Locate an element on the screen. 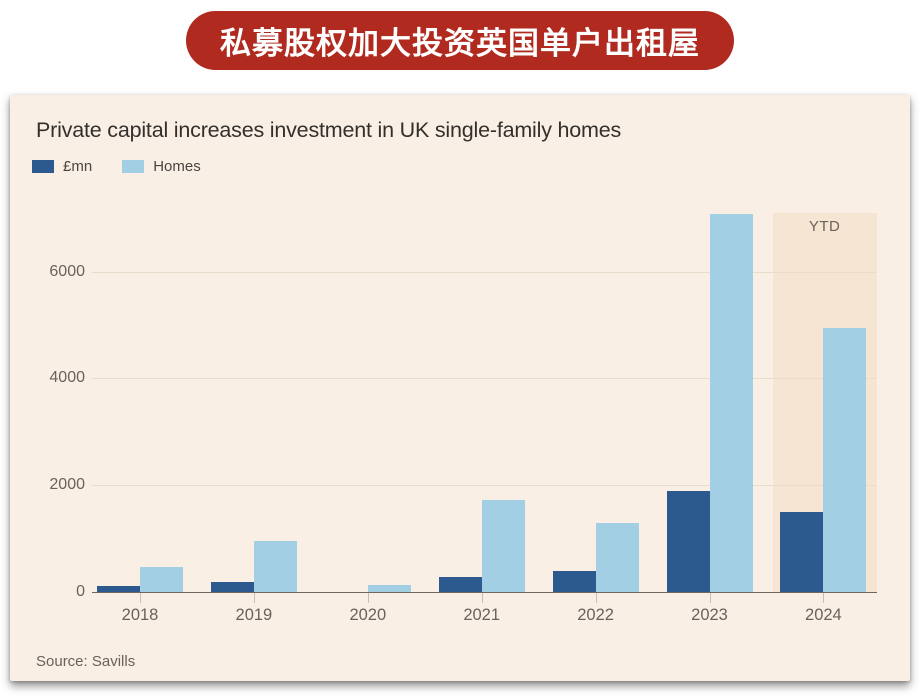  x-tick-label: 2019 is located at coordinates (254, 615).